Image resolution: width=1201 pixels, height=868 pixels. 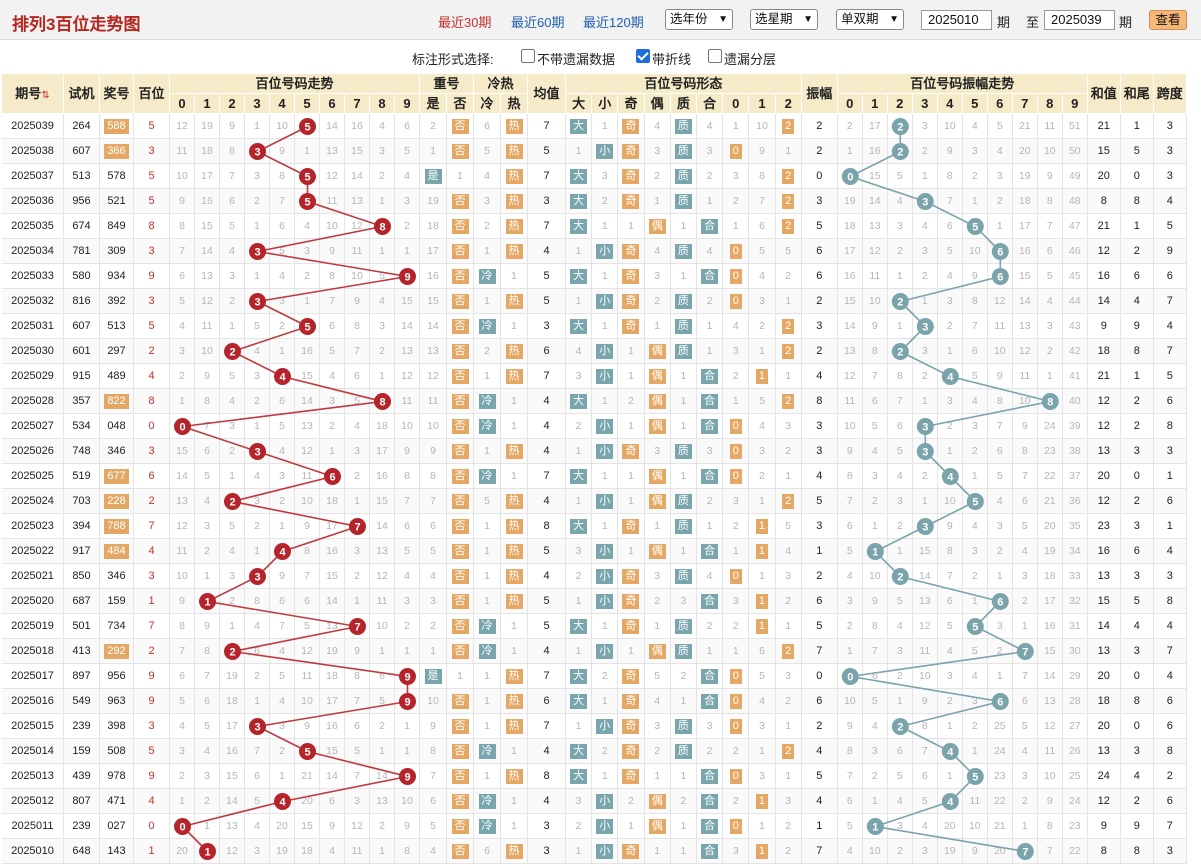 I want to click on miss-layer-label: 遗漏分层, so click(x=750, y=59).